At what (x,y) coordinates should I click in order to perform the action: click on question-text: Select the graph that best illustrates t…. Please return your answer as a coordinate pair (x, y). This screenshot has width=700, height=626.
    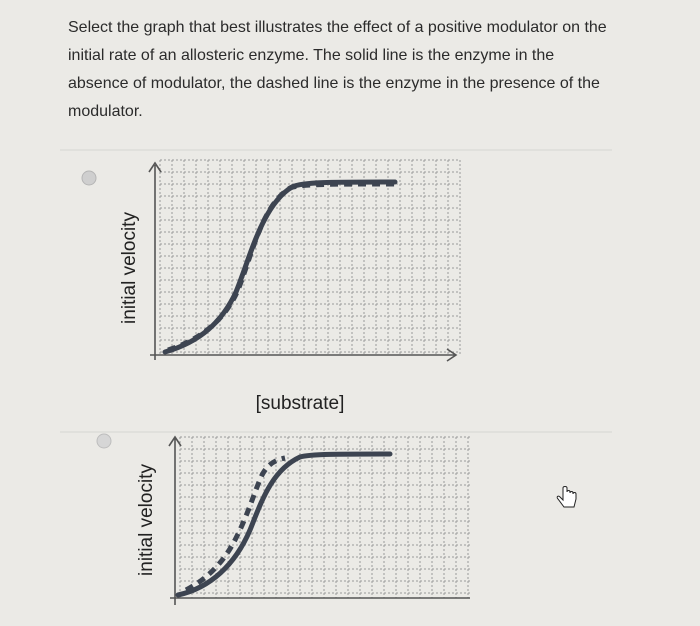
    Looking at the image, I should click on (337, 69).